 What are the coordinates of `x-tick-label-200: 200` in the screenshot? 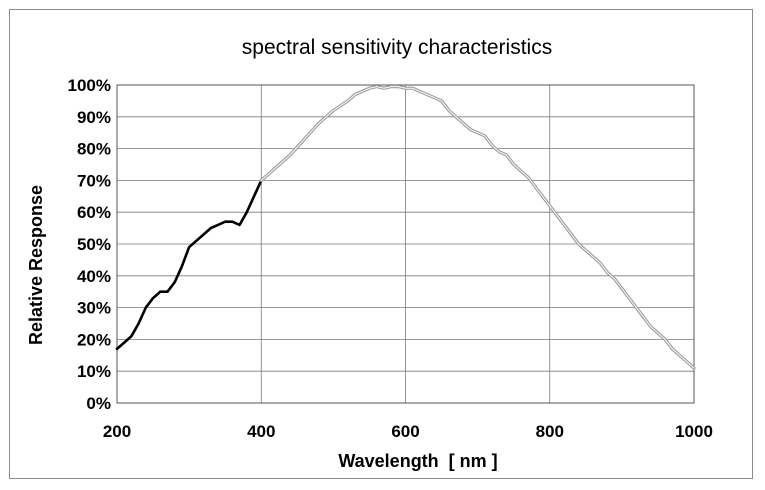 It's located at (117, 431).